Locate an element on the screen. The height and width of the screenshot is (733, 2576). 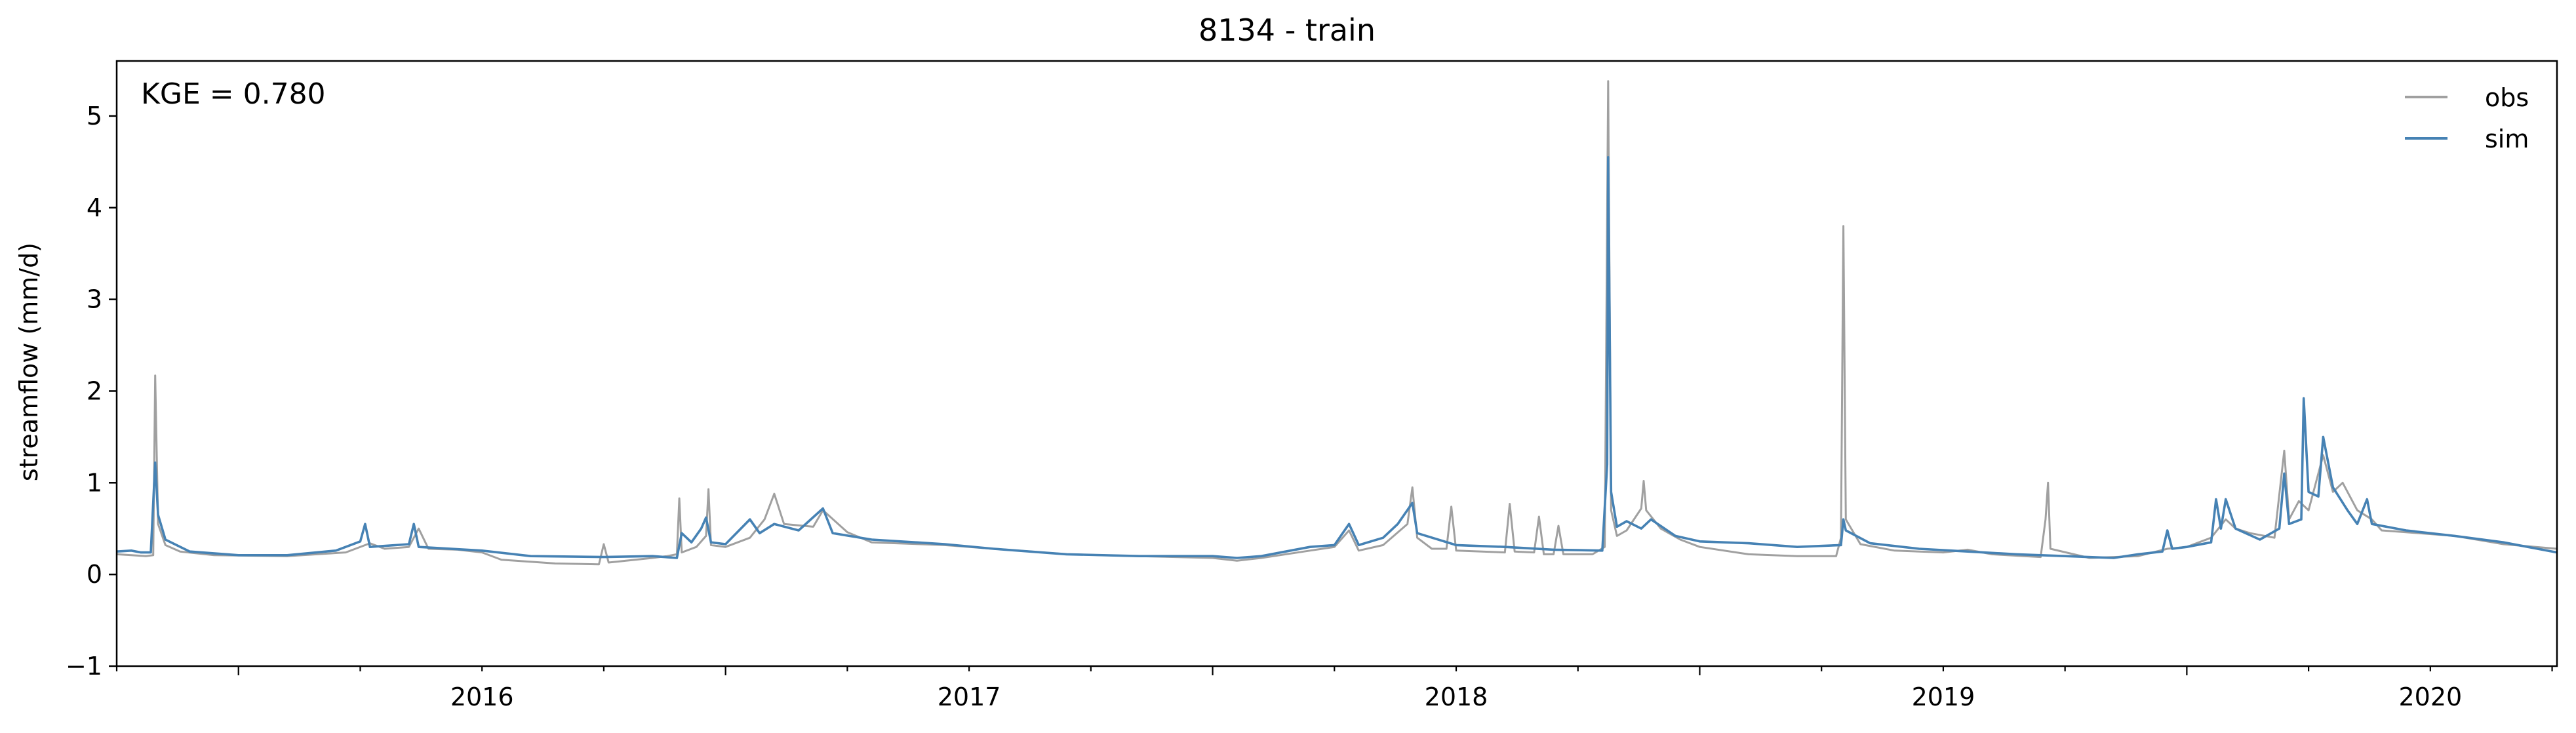
y-tick-label: 3 is located at coordinates (94, 299).